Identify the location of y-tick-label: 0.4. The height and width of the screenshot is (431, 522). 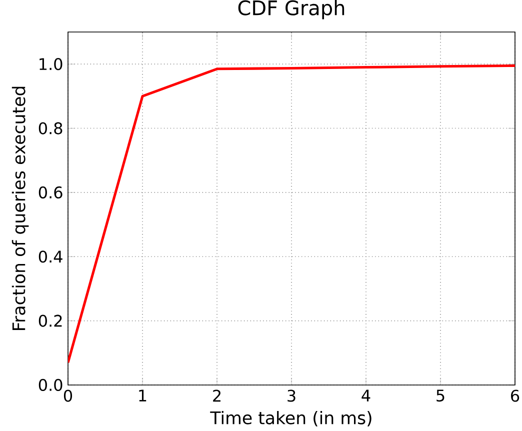
(50, 256).